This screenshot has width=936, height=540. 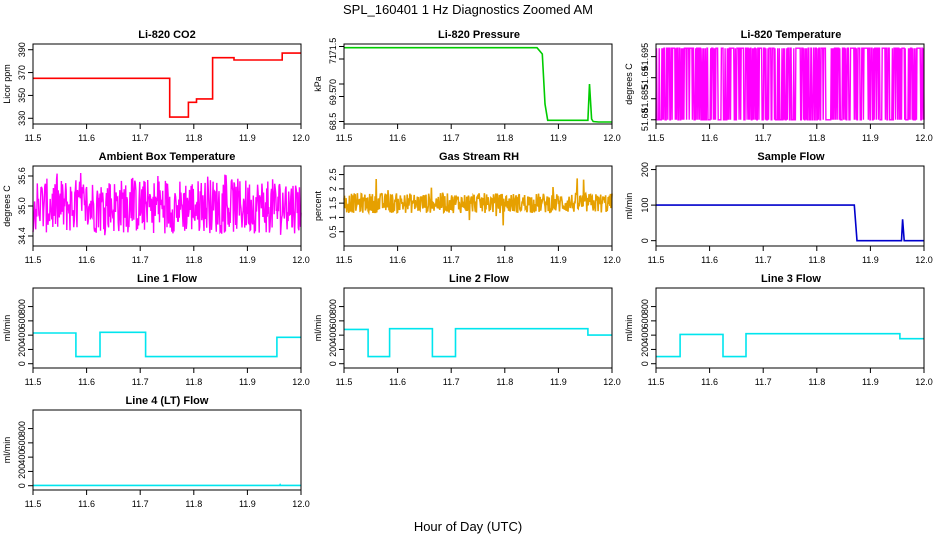 What do you see at coordinates (167, 401) in the screenshot?
I see `panel-title: Line 4 (LT) Flow` at bounding box center [167, 401].